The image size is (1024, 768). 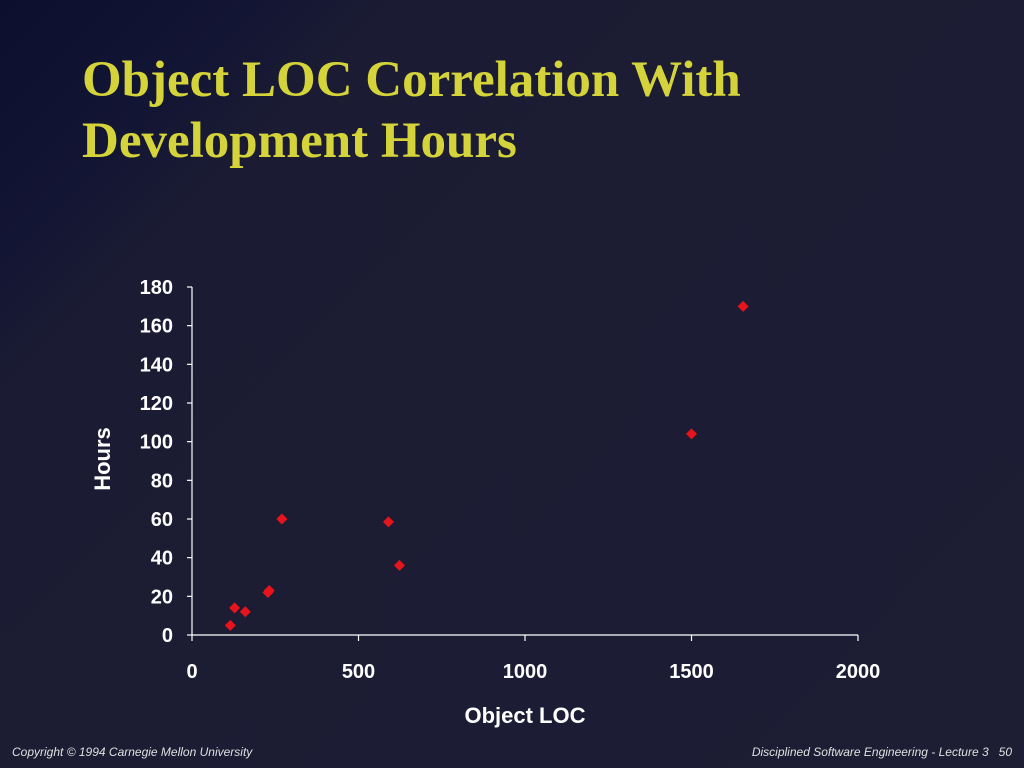 What do you see at coordinates (162, 597) in the screenshot?
I see `y-tick-label: 20` at bounding box center [162, 597].